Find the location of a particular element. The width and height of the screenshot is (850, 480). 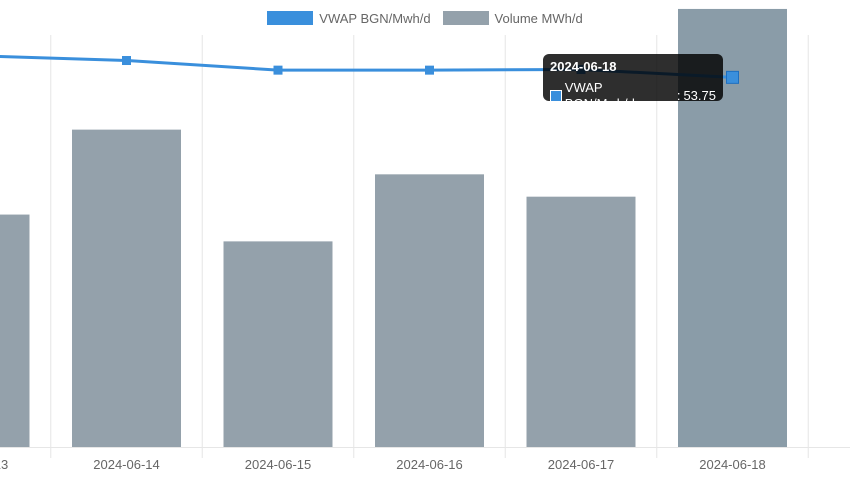

legend-item-volume: Volume MWh/d is located at coordinates (512, 18).